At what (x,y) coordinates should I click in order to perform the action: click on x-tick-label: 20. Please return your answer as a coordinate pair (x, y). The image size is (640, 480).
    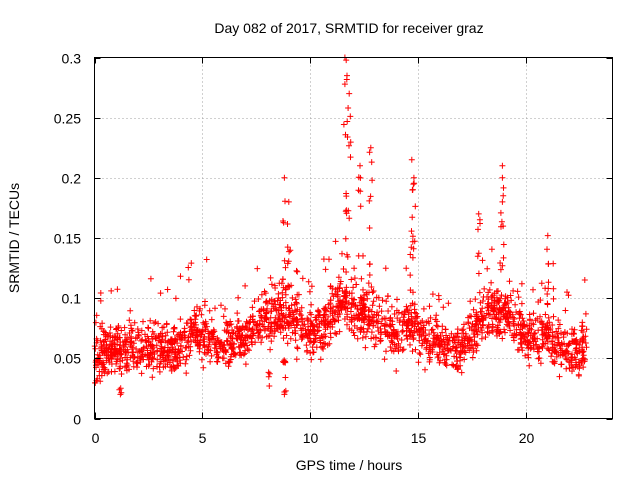
    Looking at the image, I should click on (527, 438).